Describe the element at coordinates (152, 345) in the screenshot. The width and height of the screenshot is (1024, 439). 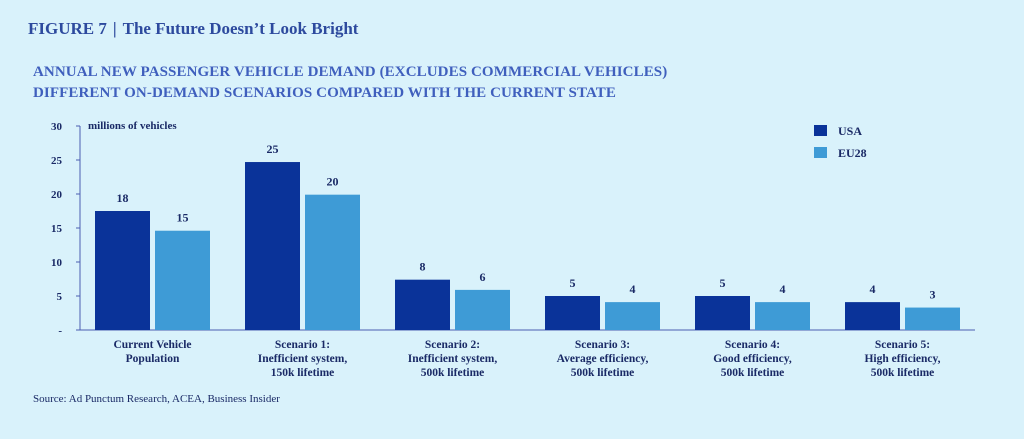
I see `category-label: Current Vehicle` at that location.